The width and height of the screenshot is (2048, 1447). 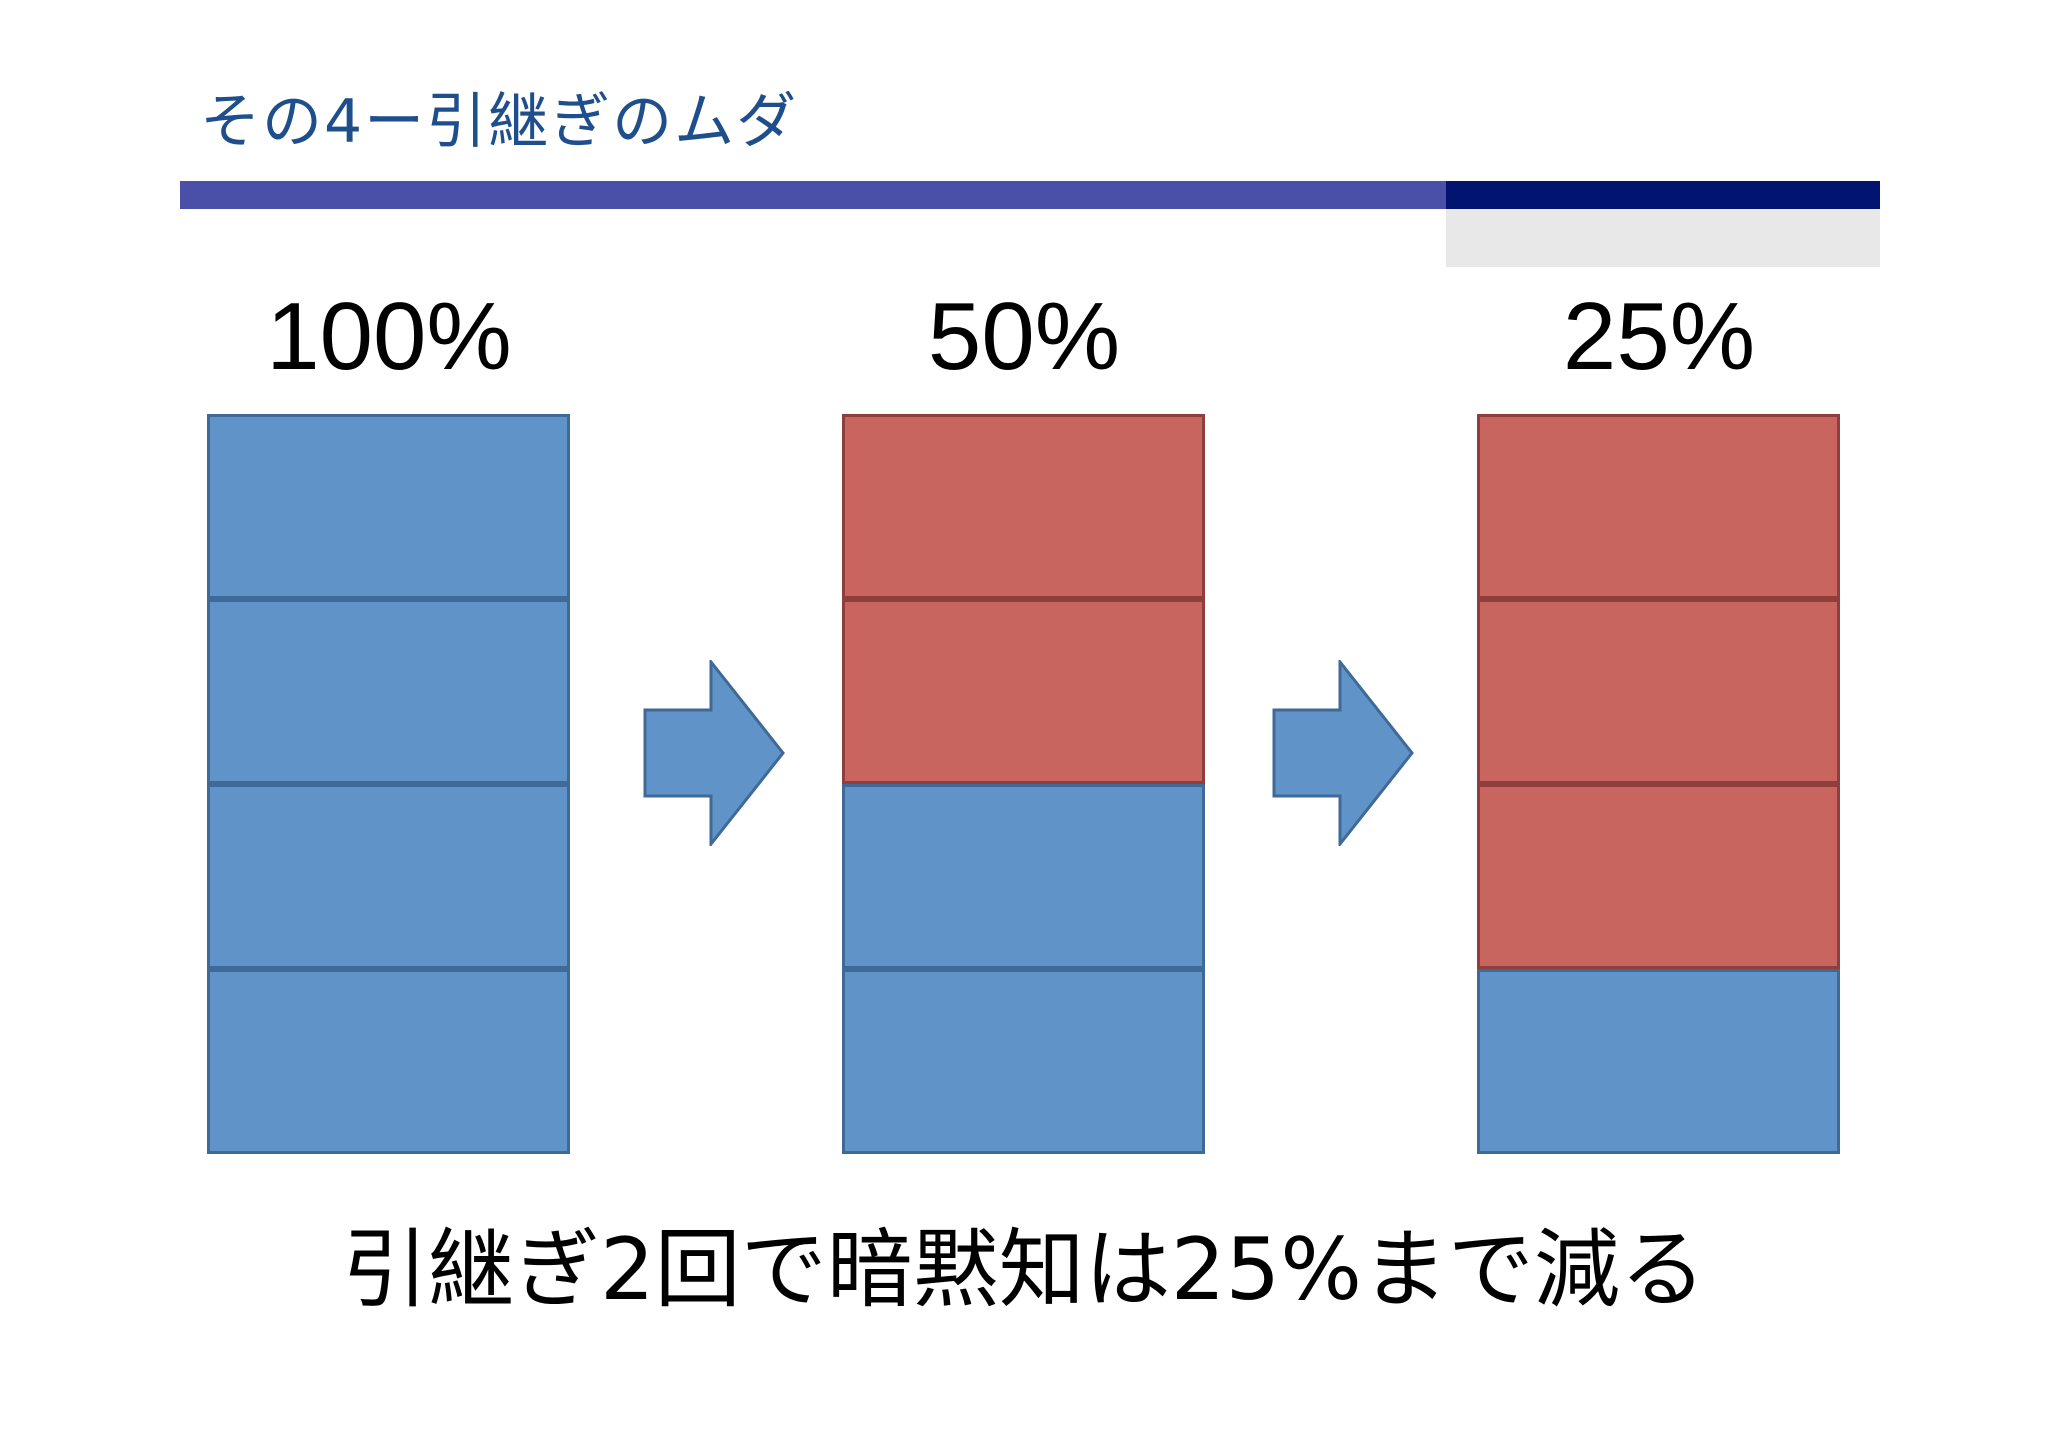 What do you see at coordinates (1663, 238) in the screenshot?
I see `title-underline-shadow` at bounding box center [1663, 238].